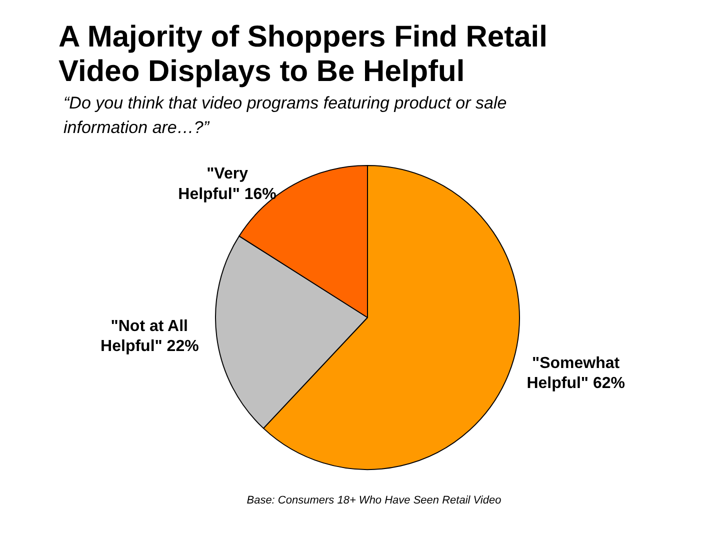  What do you see at coordinates (374, 500) in the screenshot?
I see `text: Base: Consumers 18+ Who Have Seen Retail Video` at bounding box center [374, 500].